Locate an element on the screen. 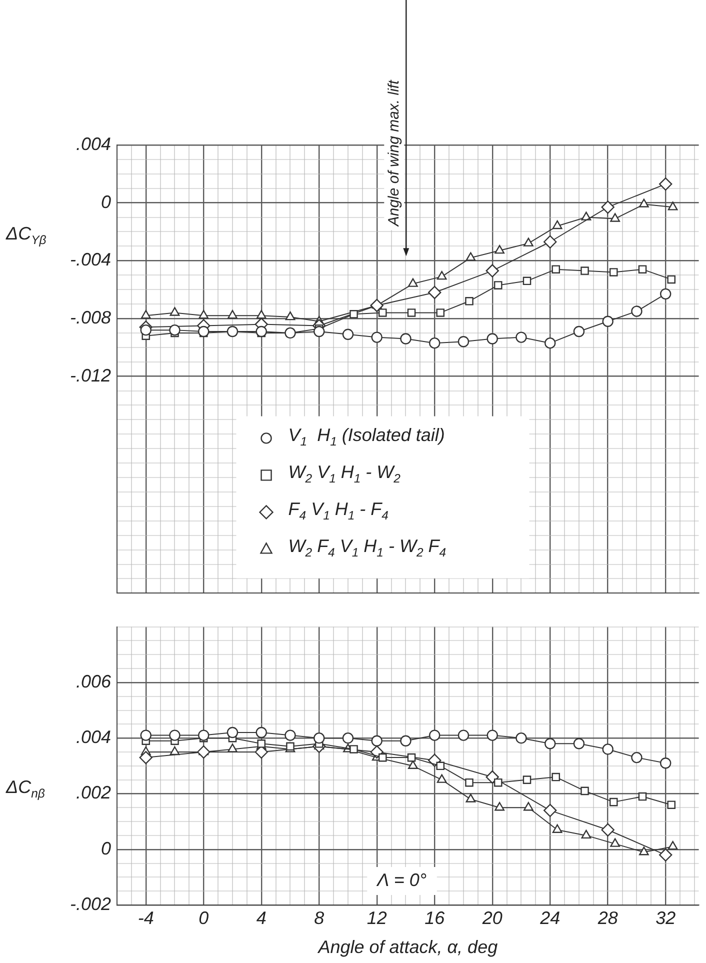 The height and width of the screenshot is (963, 706). x-tick-label: 32 is located at coordinates (666, 918).